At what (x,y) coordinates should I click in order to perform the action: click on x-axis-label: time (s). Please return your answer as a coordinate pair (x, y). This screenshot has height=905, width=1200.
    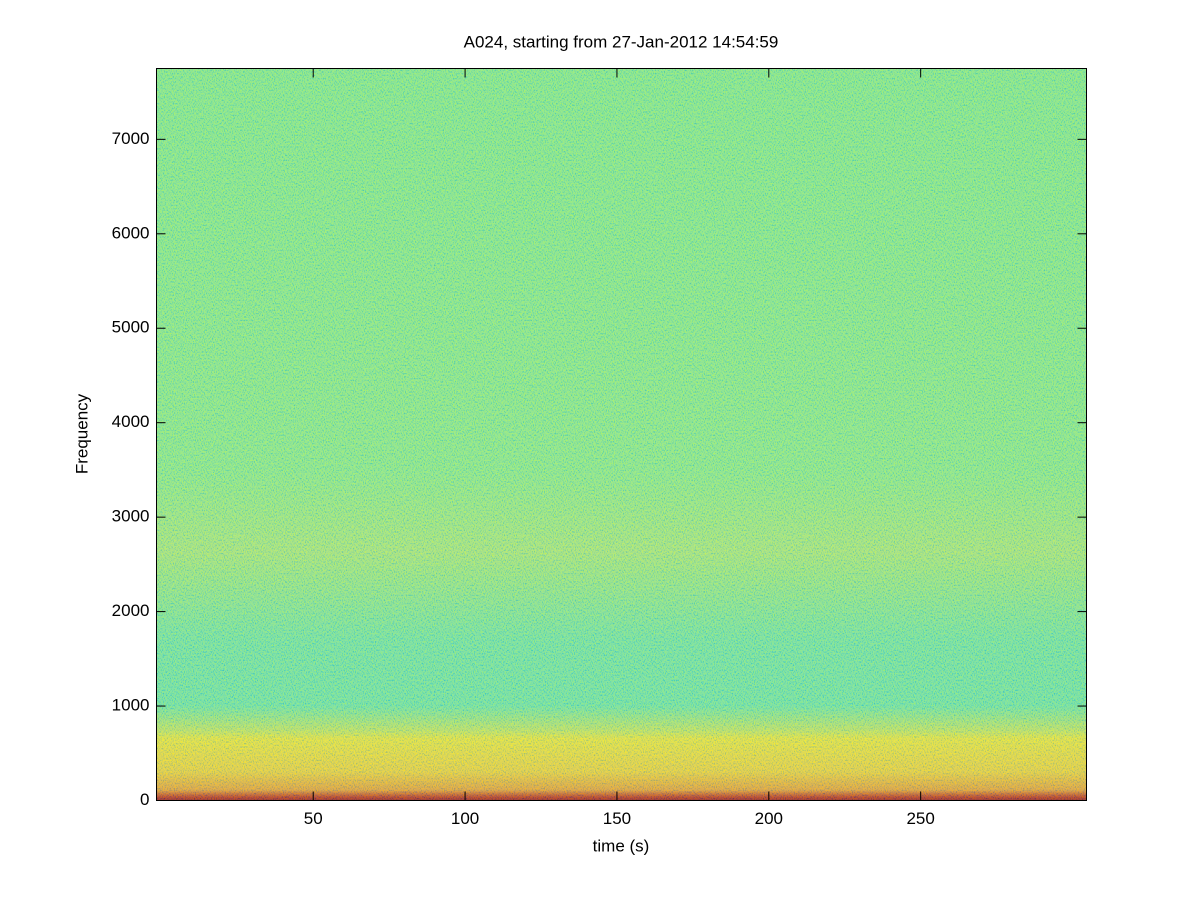
    Looking at the image, I should click on (621, 845).